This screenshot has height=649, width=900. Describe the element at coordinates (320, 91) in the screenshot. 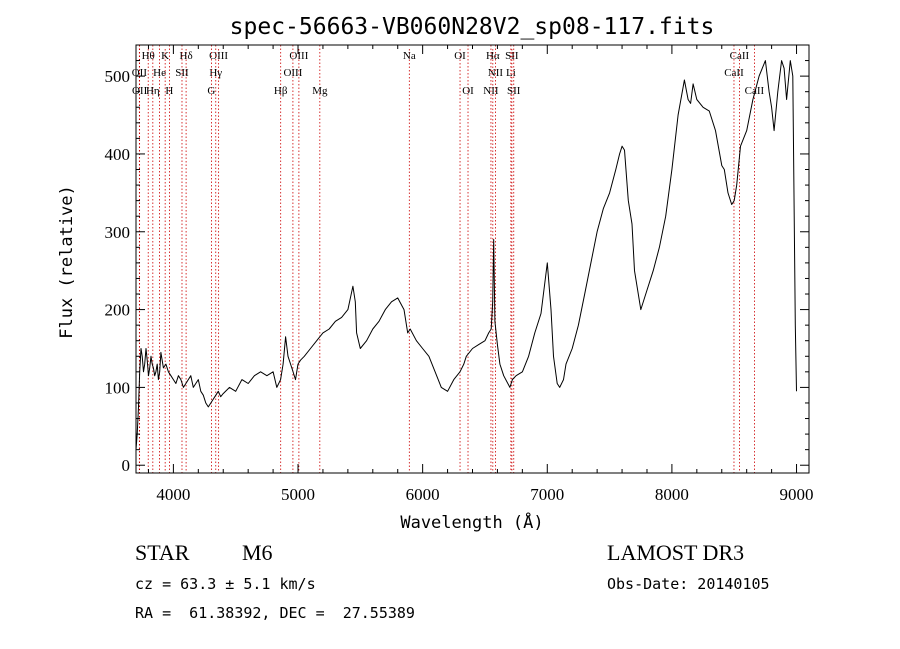

I see `line-label: Mg` at that location.